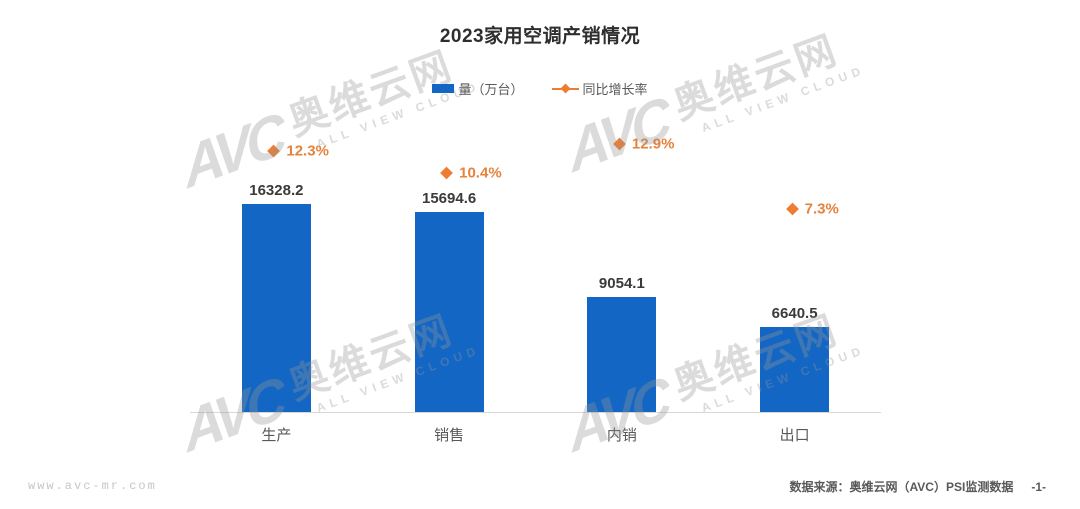 Image resolution: width=1080 pixels, height=509 pixels. I want to click on growth-value-label: 12.9%, so click(653, 144).